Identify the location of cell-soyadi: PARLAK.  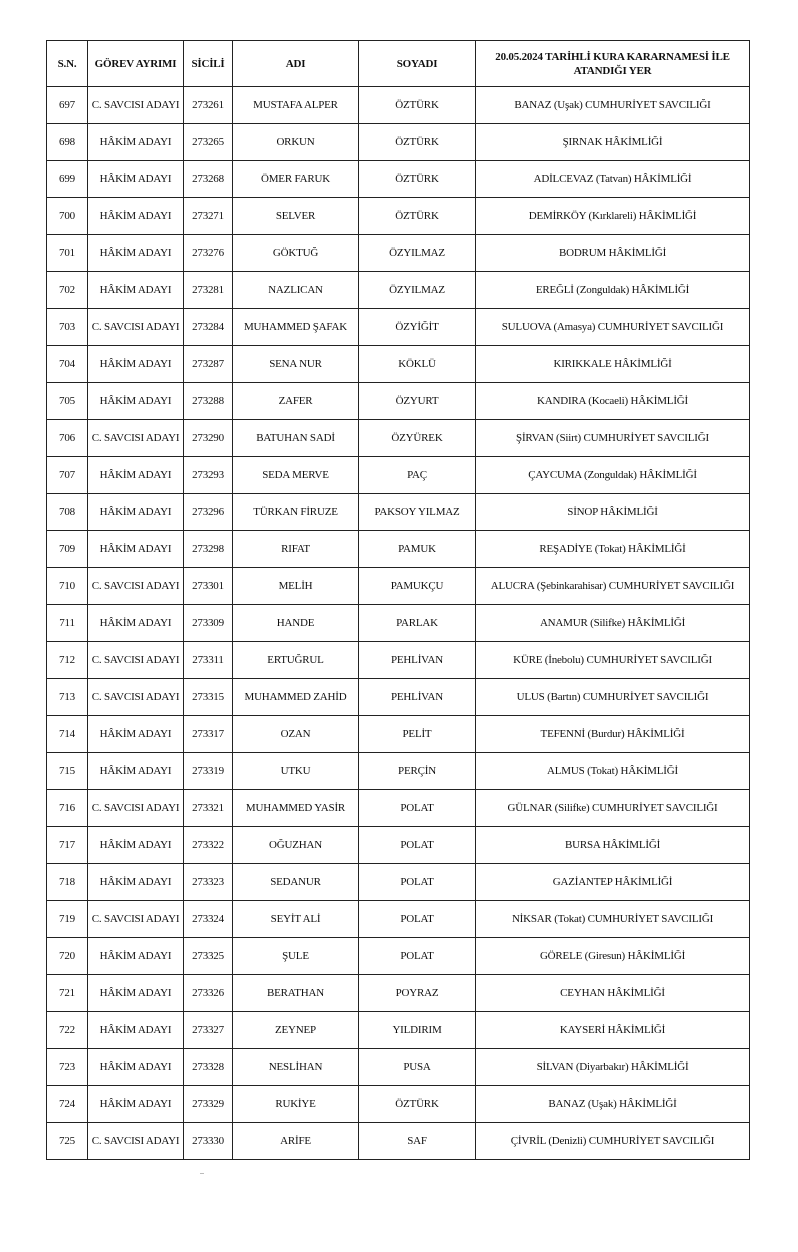
(417, 623).